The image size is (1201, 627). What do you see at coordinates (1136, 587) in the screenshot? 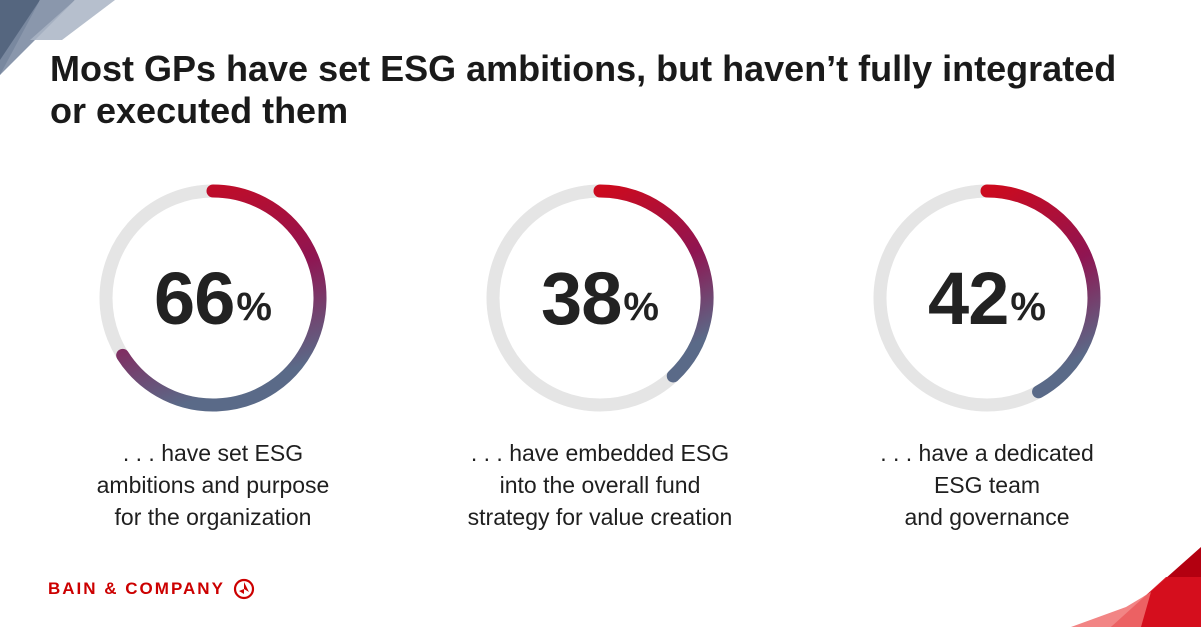
I see `corner-decoration-bottom-right` at bounding box center [1136, 587].